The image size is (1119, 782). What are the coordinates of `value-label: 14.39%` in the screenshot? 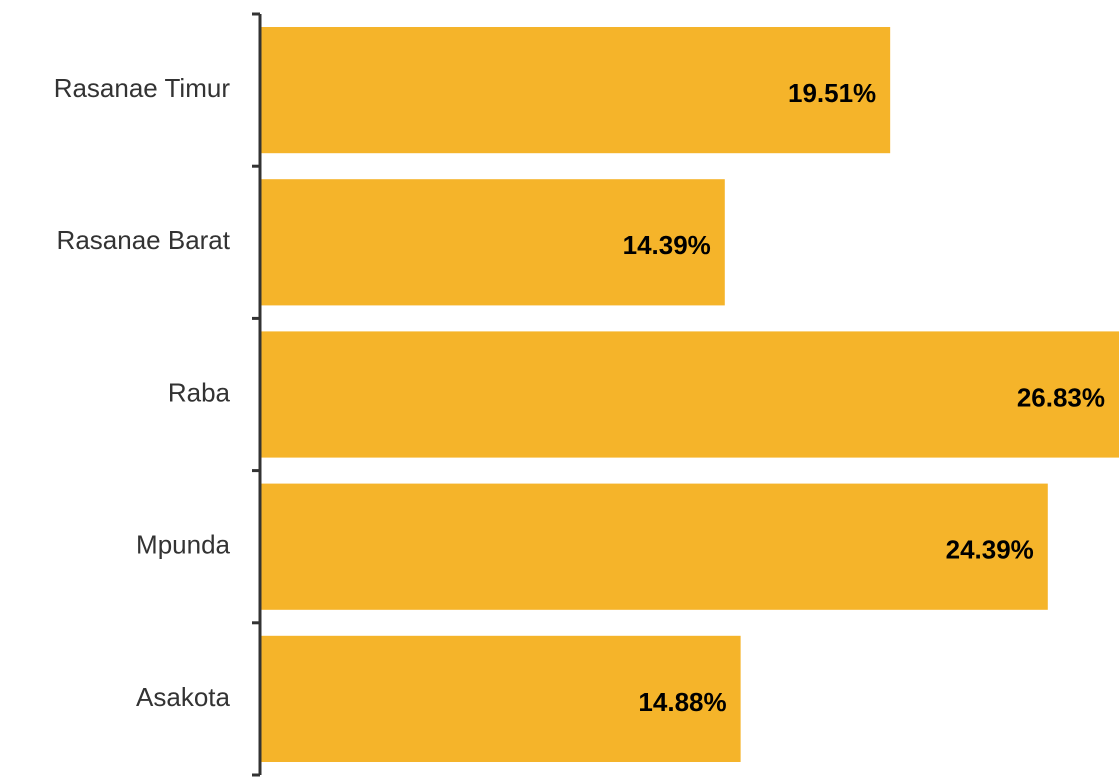 It's located at (667, 245).